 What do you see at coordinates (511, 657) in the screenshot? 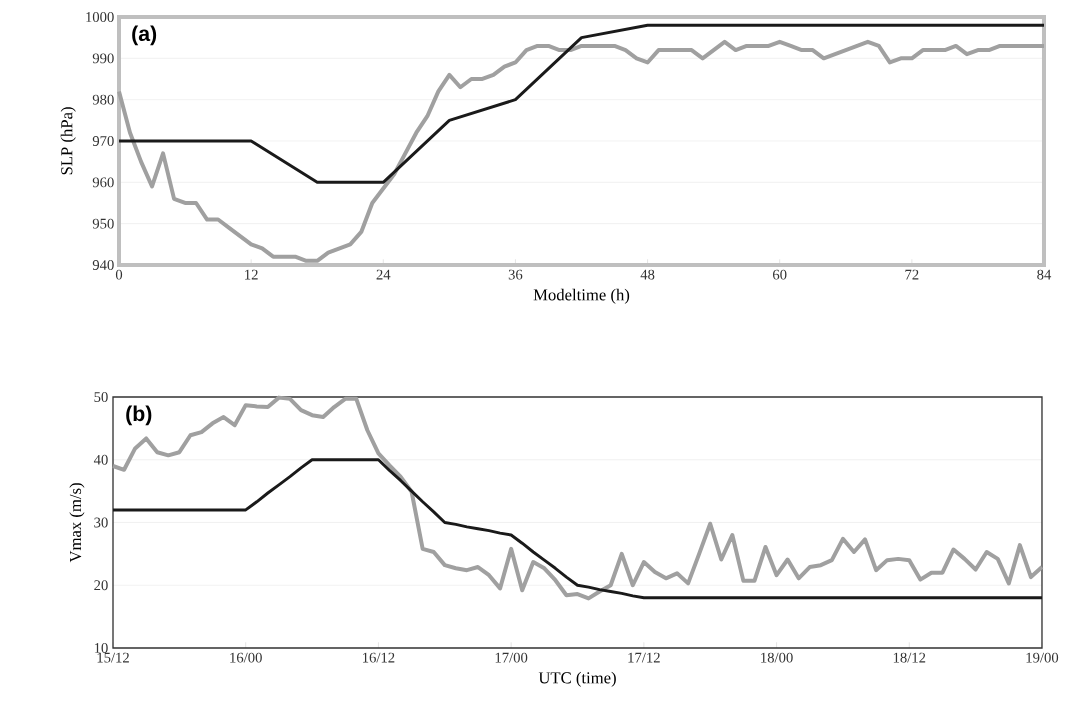
I see `x-tick-label: 17/00` at bounding box center [511, 657].